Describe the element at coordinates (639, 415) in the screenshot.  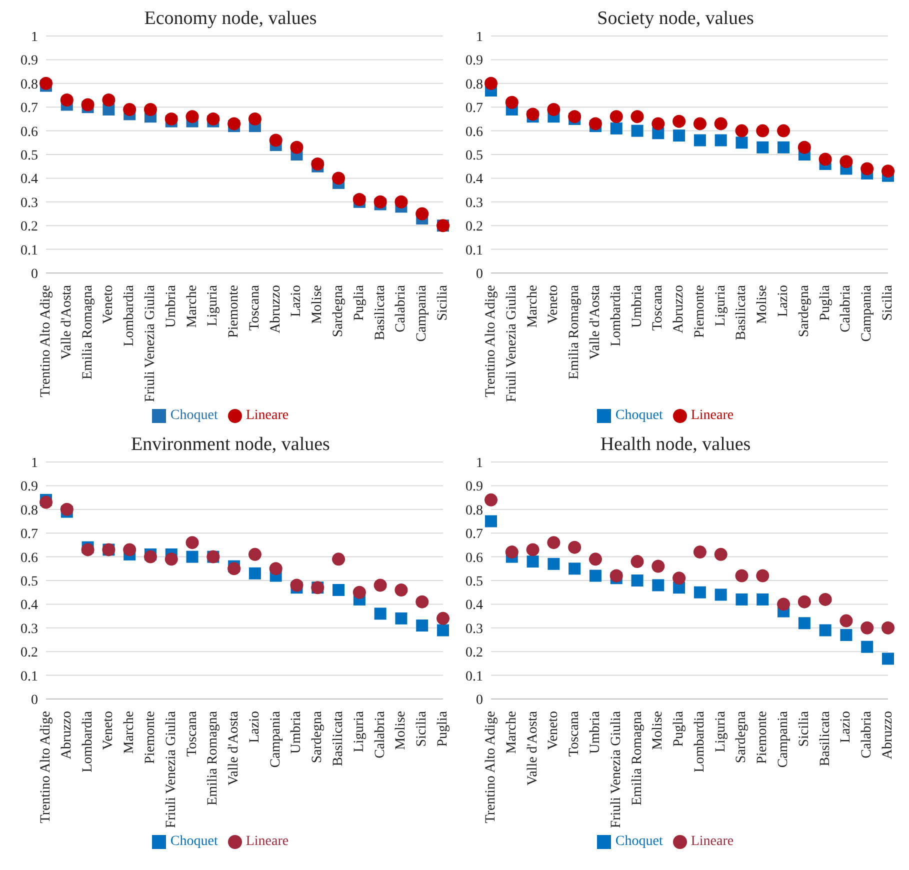
I see `legend-label: Choquet` at that location.